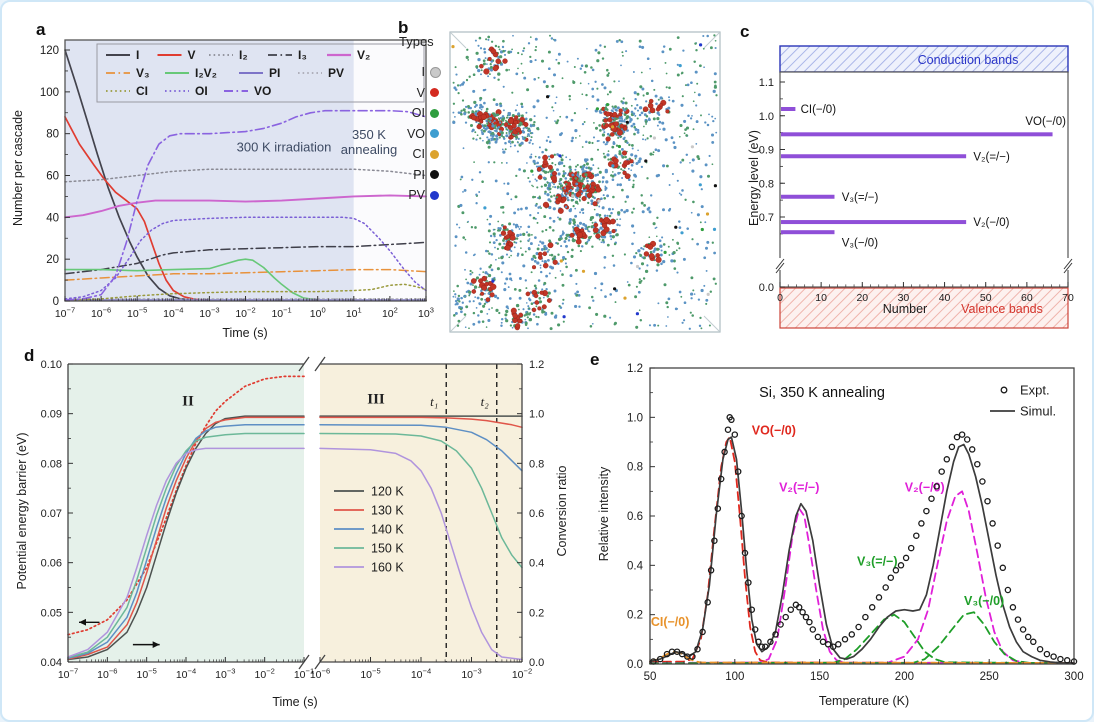 The height and width of the screenshot is (722, 1094). I want to click on legend-dot-CI, so click(434, 154).